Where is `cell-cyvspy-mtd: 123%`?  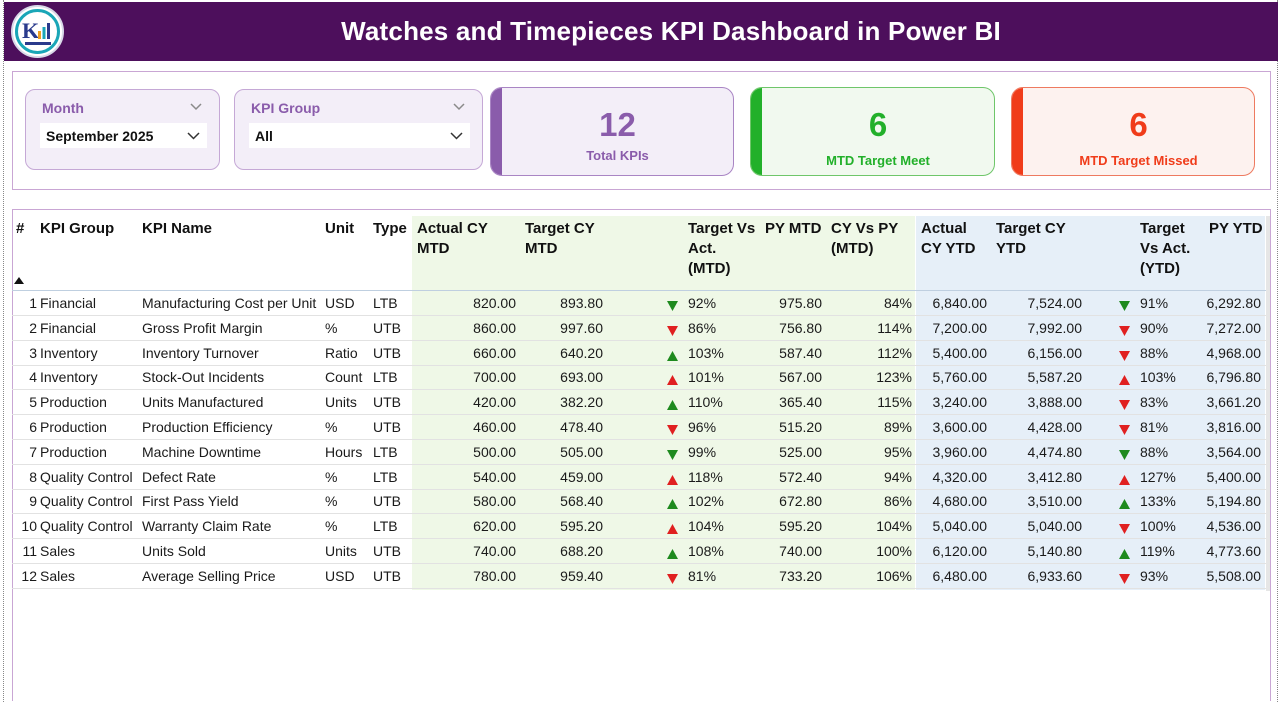
cell-cyvspy-mtd: 123% is located at coordinates (894, 377).